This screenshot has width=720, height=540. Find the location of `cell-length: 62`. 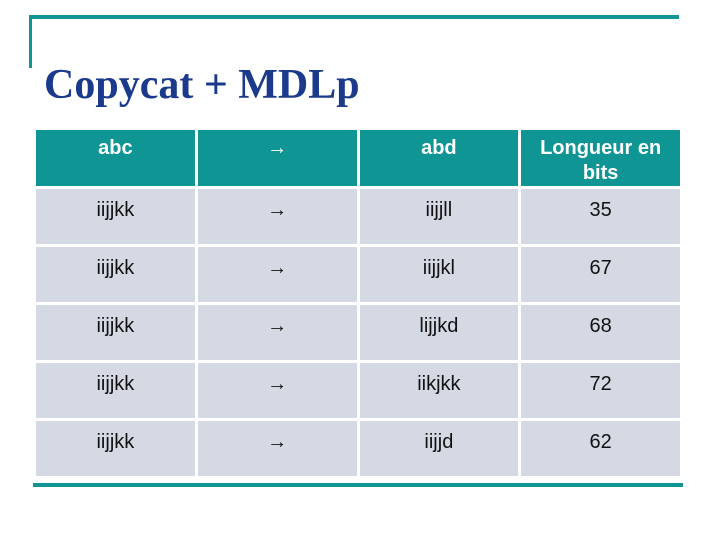

cell-length: 62 is located at coordinates (600, 448).